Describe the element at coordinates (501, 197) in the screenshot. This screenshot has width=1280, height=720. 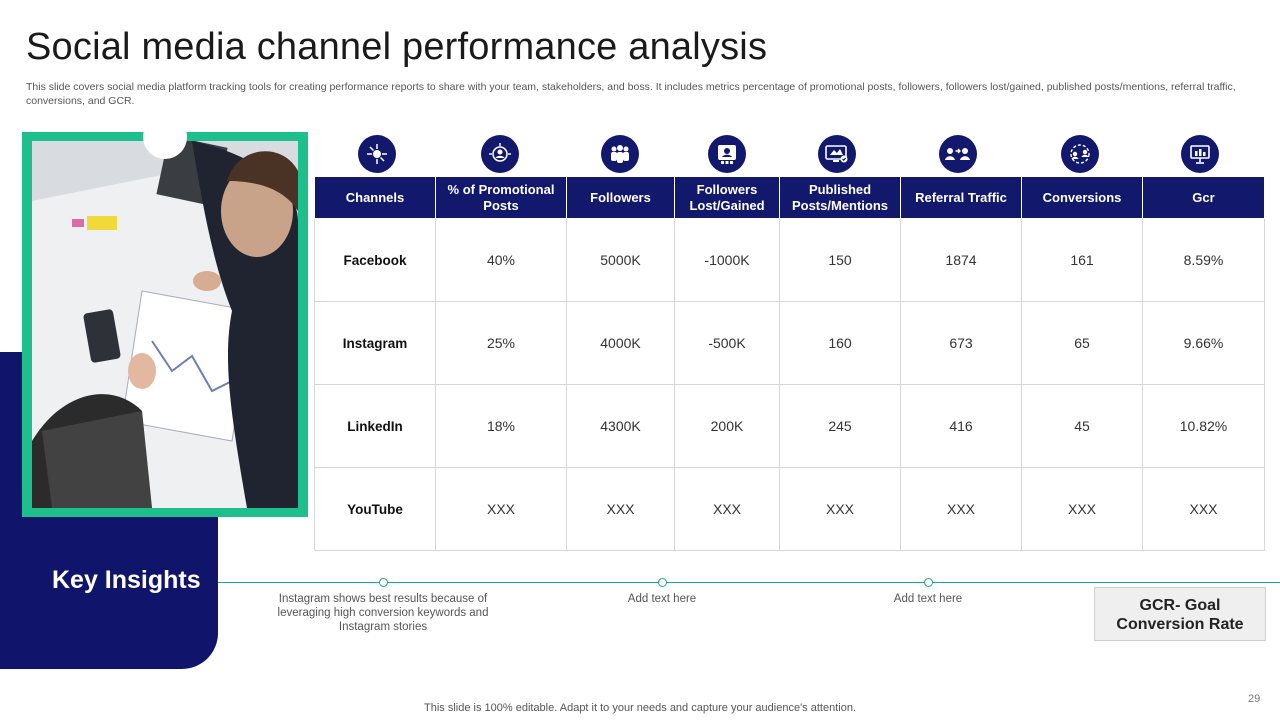
I see `column-header: % of Promotional Posts` at that location.